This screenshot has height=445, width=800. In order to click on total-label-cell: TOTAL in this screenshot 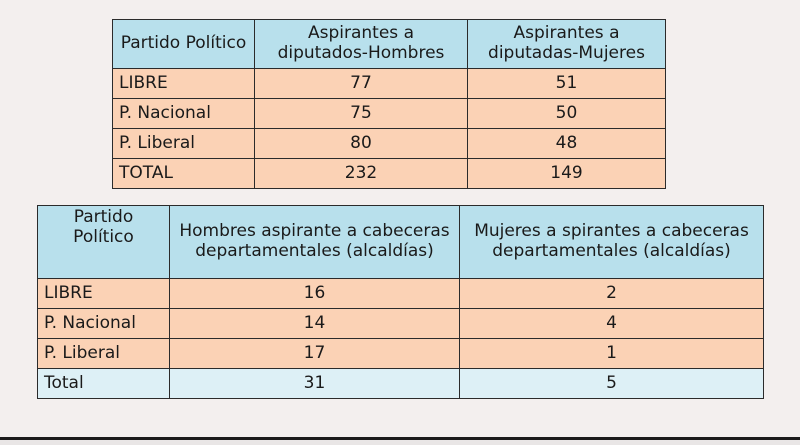, I will do `click(183, 173)`.